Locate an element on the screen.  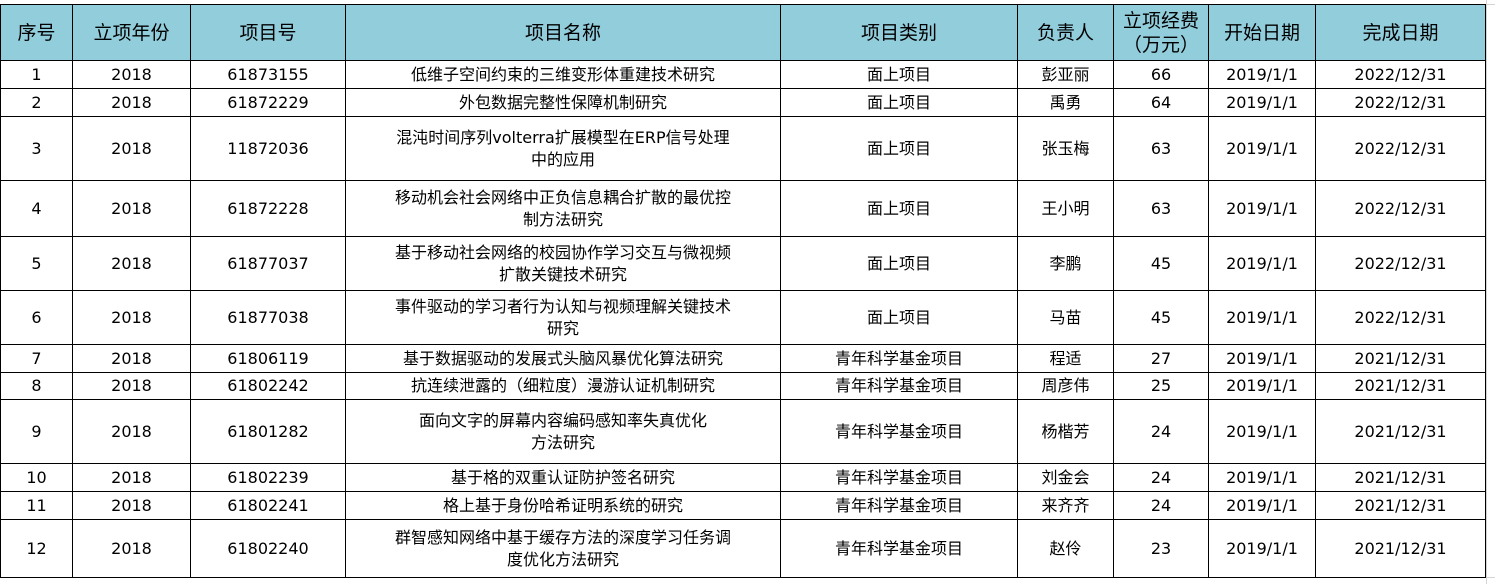
cell-funding: 64 is located at coordinates (1161, 102).